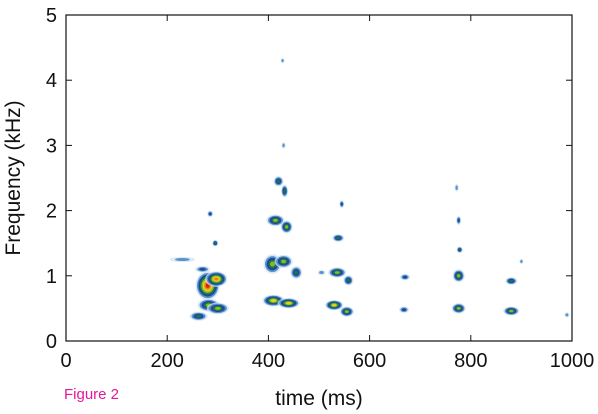 The width and height of the screenshot is (598, 414). Describe the element at coordinates (51, 16) in the screenshot. I see `y-tick-label: 5` at that location.